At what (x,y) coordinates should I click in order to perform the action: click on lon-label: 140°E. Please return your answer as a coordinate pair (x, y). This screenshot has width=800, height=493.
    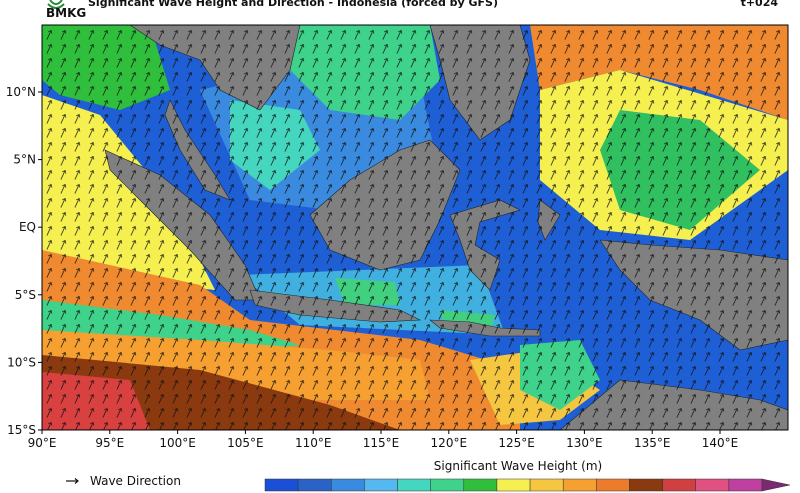
    Looking at the image, I should click on (720, 443).